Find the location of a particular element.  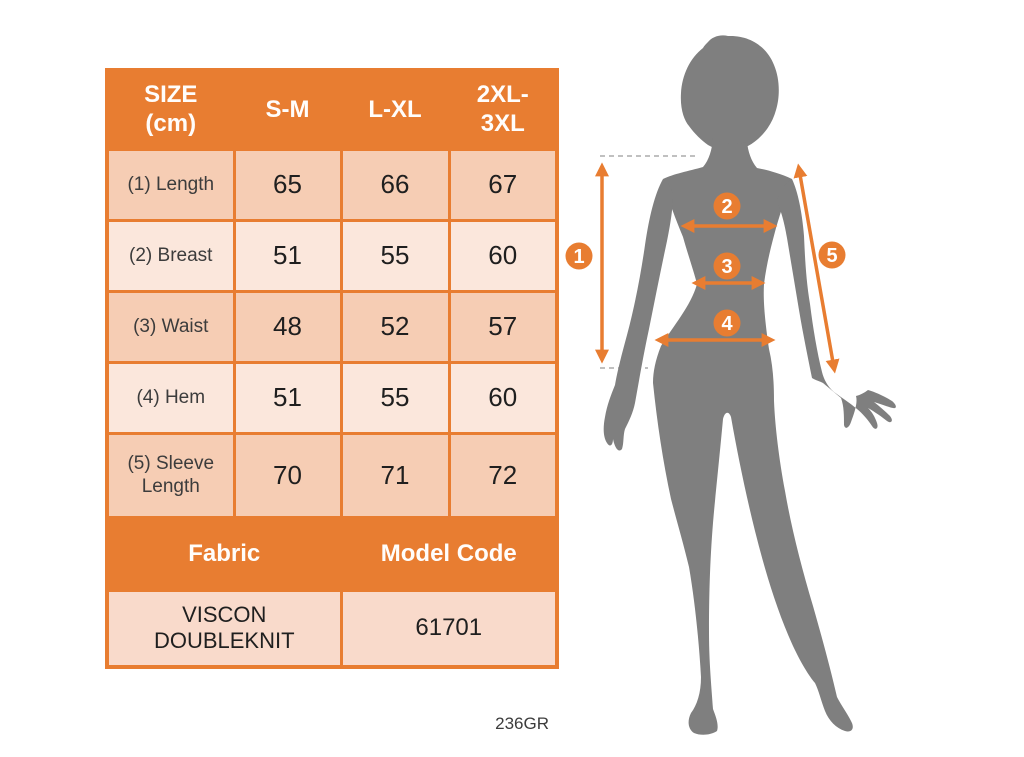

measure-badge-5: 5 is located at coordinates (832, 255).